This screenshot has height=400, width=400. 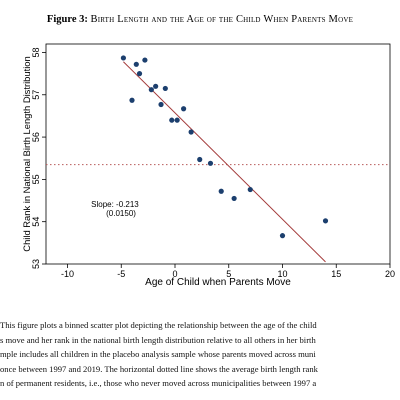 I want to click on x-tick-label: 20, so click(x=390, y=274).